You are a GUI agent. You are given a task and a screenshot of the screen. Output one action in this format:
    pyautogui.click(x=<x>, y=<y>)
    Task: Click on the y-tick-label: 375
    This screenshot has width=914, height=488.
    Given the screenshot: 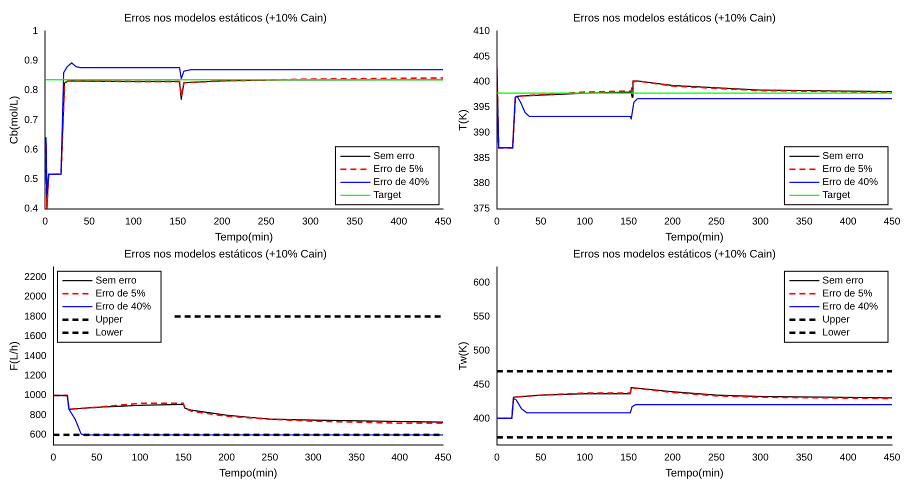 What is the action you would take?
    pyautogui.click(x=481, y=209)
    